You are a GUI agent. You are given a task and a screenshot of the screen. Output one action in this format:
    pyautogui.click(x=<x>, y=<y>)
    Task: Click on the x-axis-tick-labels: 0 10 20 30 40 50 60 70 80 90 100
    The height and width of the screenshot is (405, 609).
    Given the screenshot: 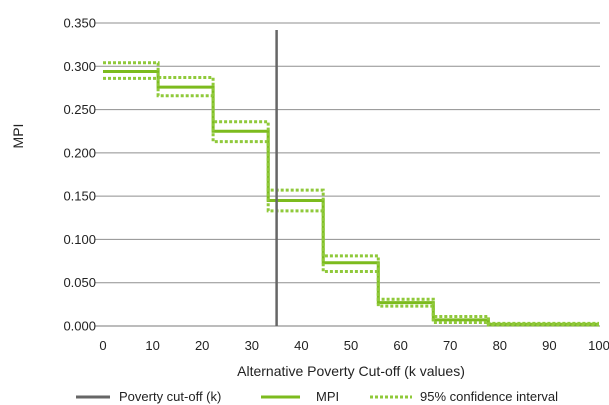 What is the action you would take?
    pyautogui.click(x=354, y=345)
    